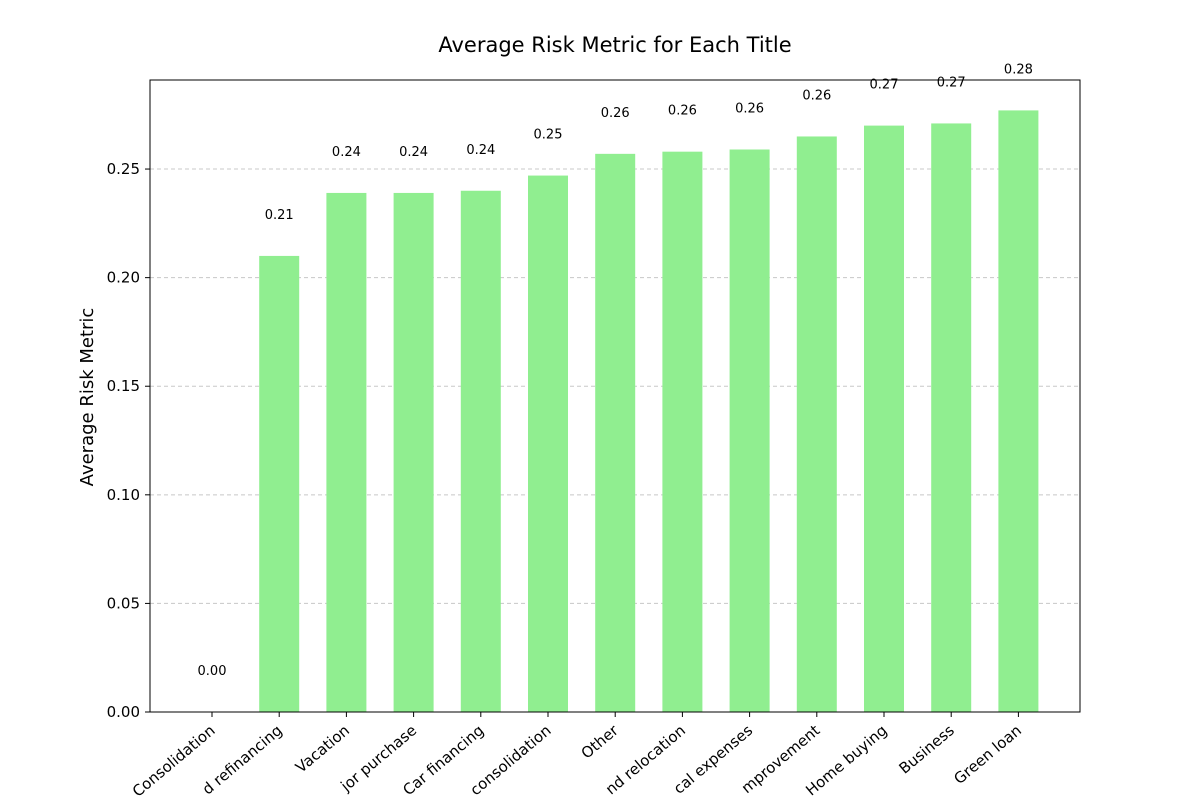  Describe the element at coordinates (87, 397) in the screenshot. I see `y-axis-label: Average Risk Metric` at that location.